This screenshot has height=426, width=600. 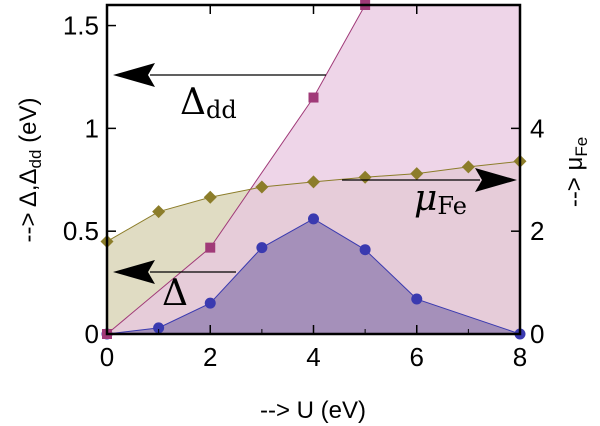 What do you see at coordinates (175, 293) in the screenshot?
I see `annotation-delta: Δ` at bounding box center [175, 293].